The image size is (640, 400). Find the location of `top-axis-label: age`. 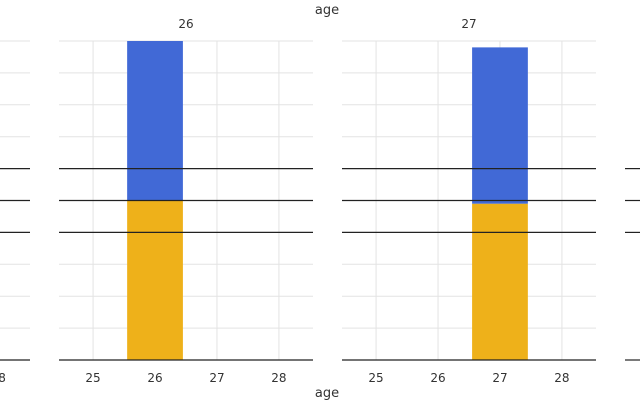

top-axis-label: age is located at coordinates (327, 10).